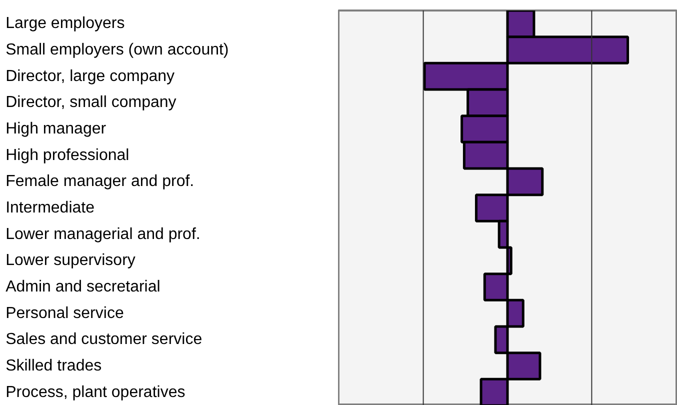 The width and height of the screenshot is (677, 405). What do you see at coordinates (100, 181) in the screenshot?
I see `y-tick-label: Female manager and prof.` at bounding box center [100, 181].